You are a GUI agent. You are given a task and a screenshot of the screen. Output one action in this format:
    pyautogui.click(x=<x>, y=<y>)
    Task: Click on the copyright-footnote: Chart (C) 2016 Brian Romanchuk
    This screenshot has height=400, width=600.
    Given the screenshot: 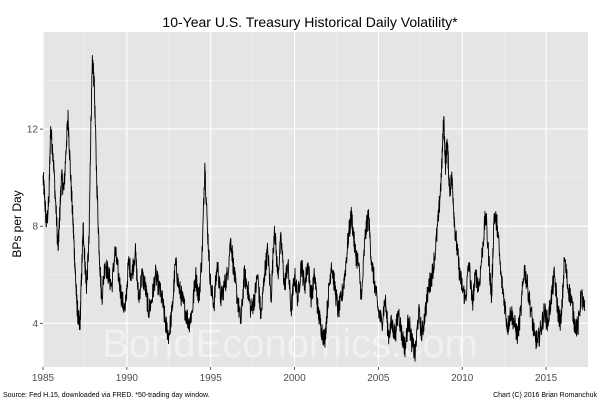 What is the action you would take?
    pyautogui.click(x=545, y=395)
    